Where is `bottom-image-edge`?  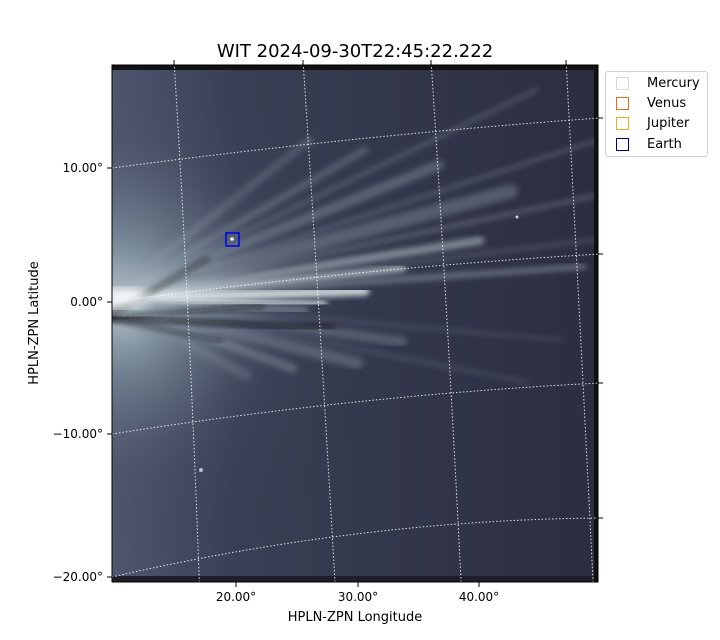
bottom-image-edge is located at coordinates (355, 579).